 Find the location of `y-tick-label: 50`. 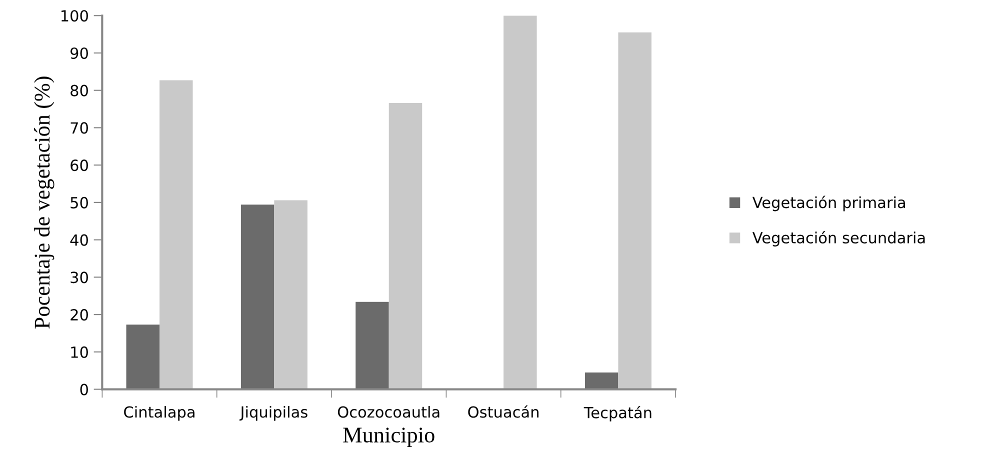

y-tick-label: 50 is located at coordinates (79, 202).